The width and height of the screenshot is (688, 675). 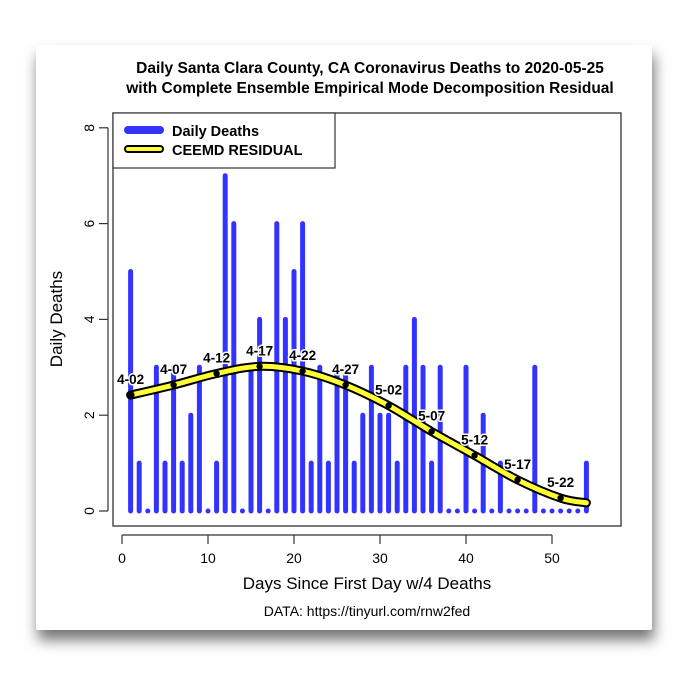 What do you see at coordinates (380, 558) in the screenshot?
I see `x-tick-label: 30` at bounding box center [380, 558].